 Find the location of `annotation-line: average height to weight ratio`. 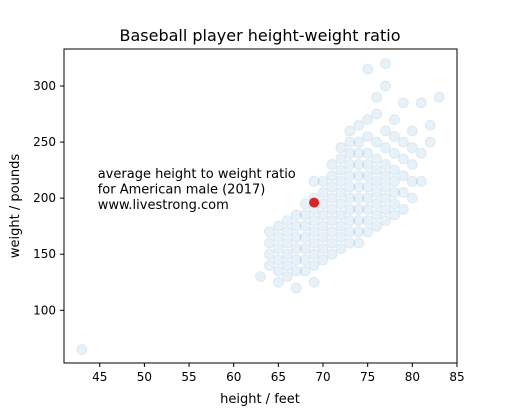

annotation-line: average height to weight ratio is located at coordinates (197, 174).